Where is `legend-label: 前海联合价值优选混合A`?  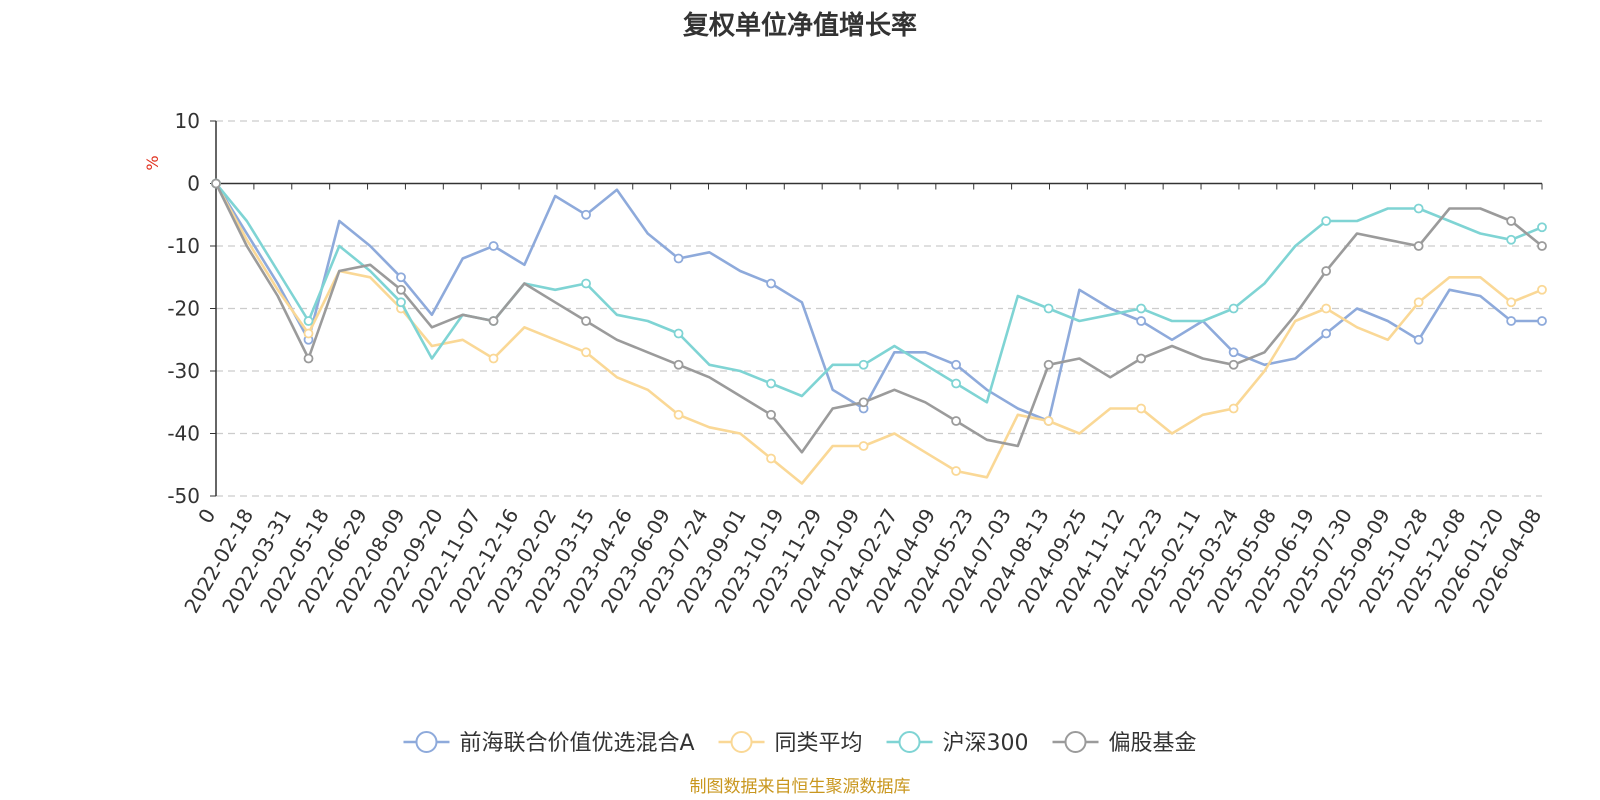 legend-label: 前海联合价值优选混合A is located at coordinates (576, 743).